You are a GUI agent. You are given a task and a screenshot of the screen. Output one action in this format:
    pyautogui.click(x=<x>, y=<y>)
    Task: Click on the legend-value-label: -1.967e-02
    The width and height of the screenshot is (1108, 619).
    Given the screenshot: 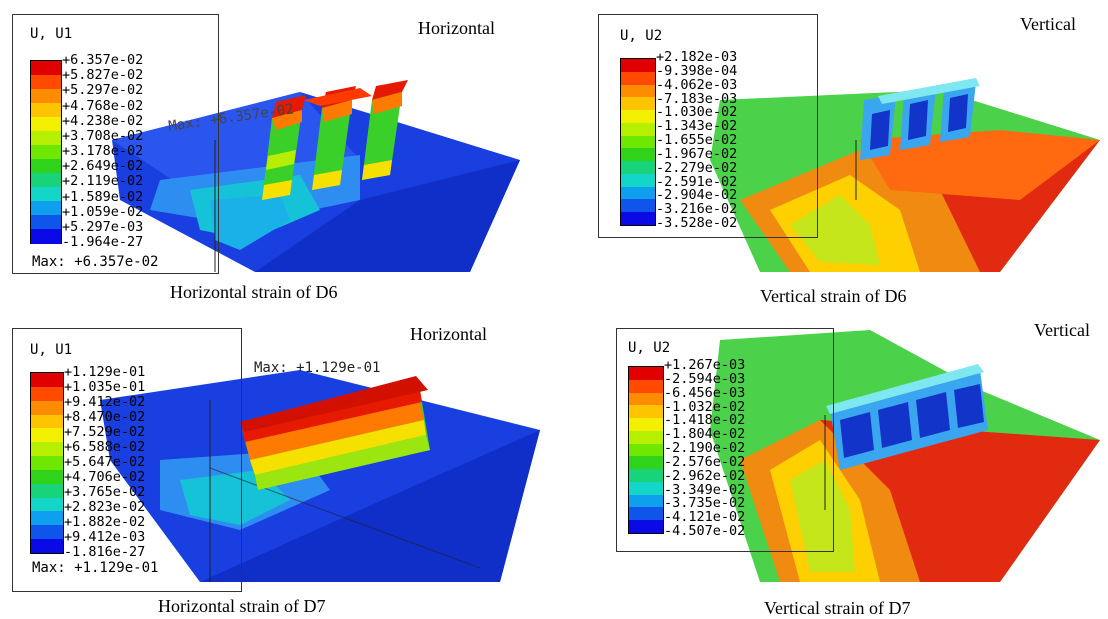 What is the action you would take?
    pyautogui.click(x=697, y=153)
    